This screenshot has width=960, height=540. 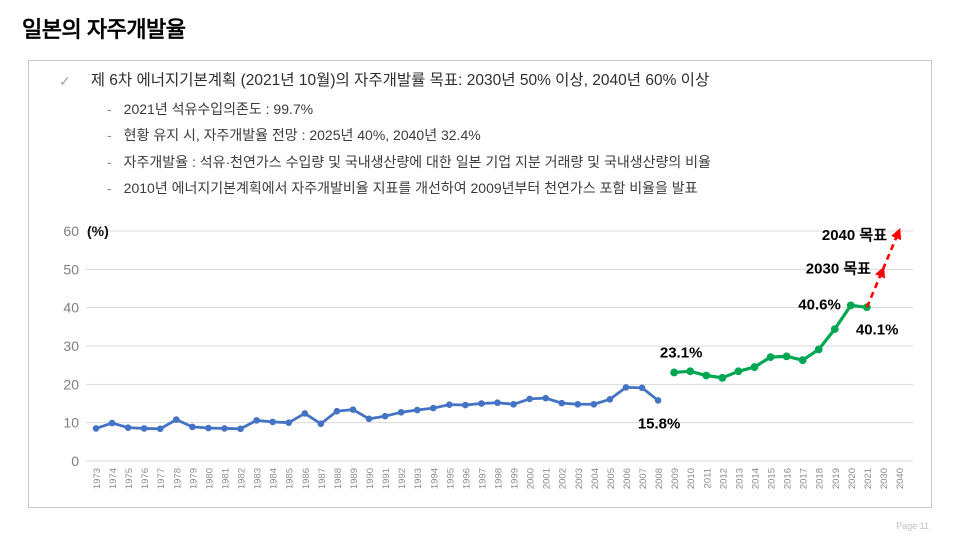 What do you see at coordinates (627, 478) in the screenshot?
I see `x-tick-label: 2006` at bounding box center [627, 478].